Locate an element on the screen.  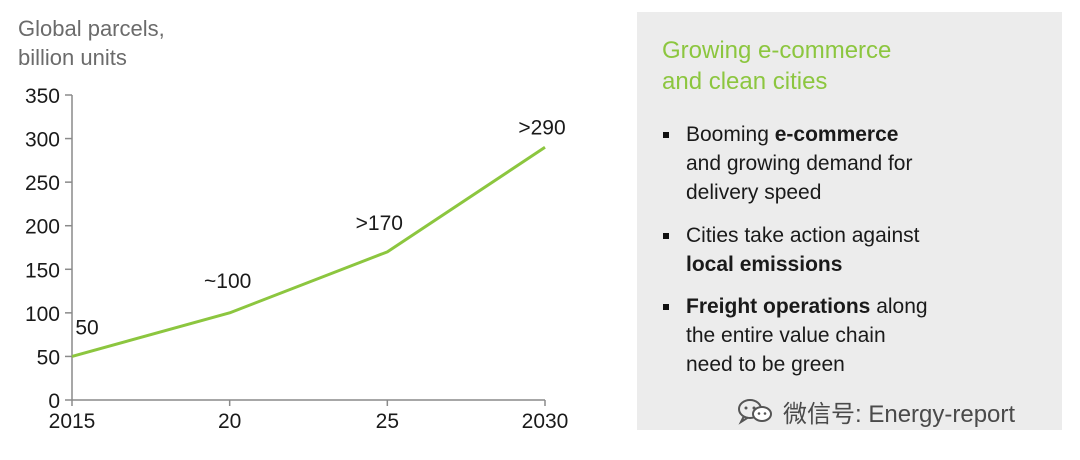
bullet-segment: Booming is located at coordinates (730, 134).